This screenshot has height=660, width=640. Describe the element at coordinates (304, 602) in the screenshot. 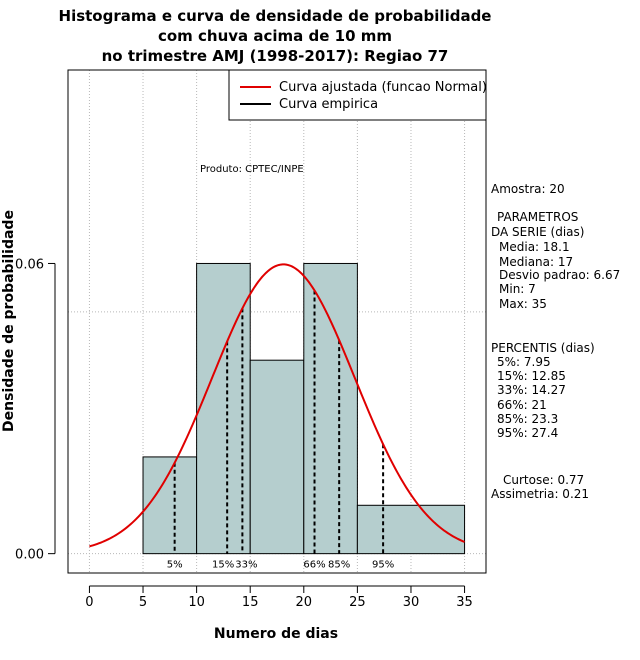

I see `x-tick-label: 20` at that location.